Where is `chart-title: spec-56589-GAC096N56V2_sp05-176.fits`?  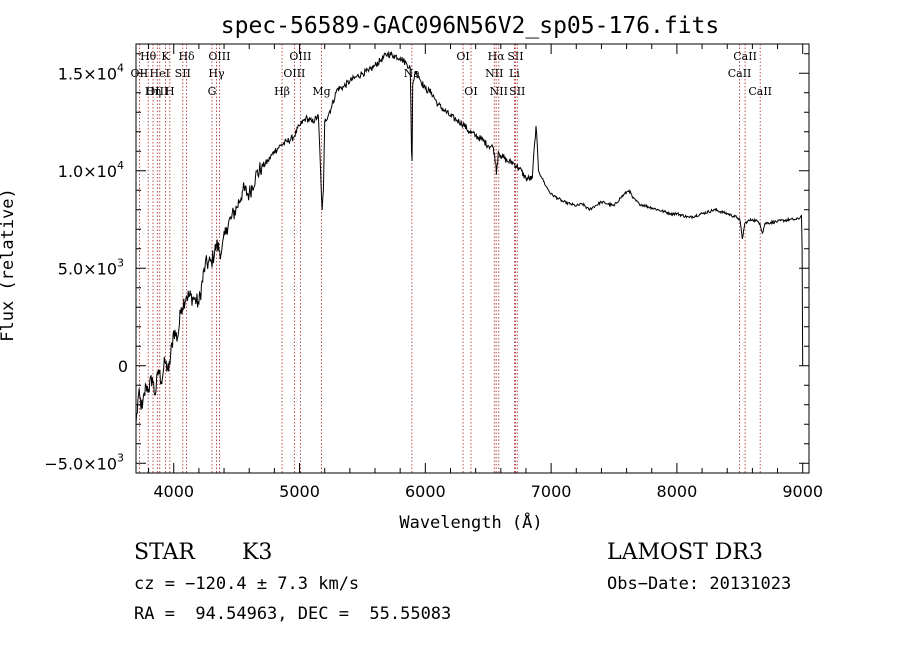
chart-title: spec-56589-GAC096N56V2_sp05-176.fits is located at coordinates (470, 26).